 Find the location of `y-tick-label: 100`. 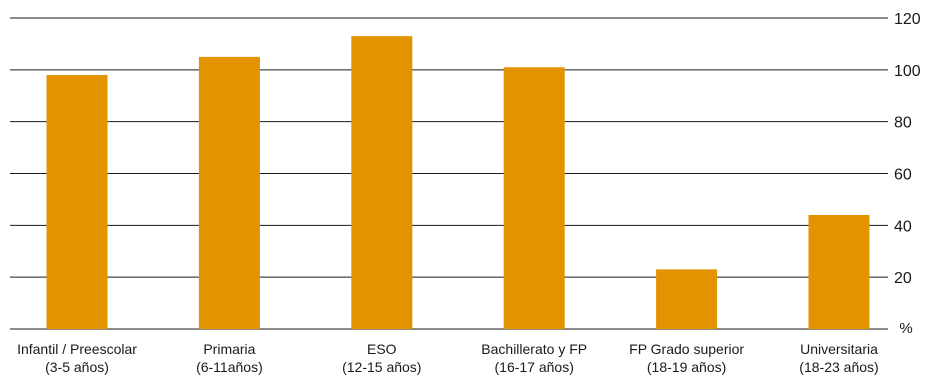

y-tick-label: 100 is located at coordinates (907, 71).